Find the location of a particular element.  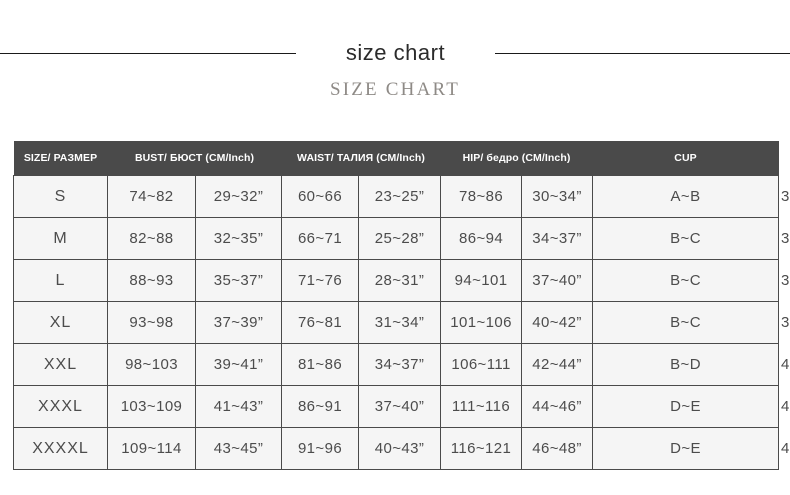

cell-bust-cm: 74~82 is located at coordinates (151, 196).